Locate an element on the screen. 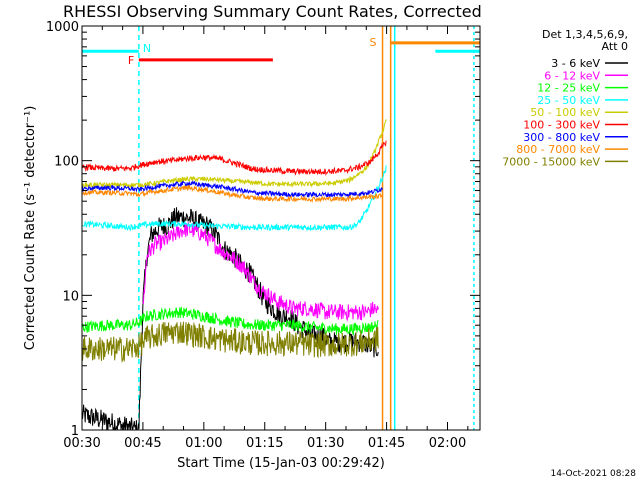 This screenshot has width=640, height=480. legend-entry-label: 6 - 12 keV is located at coordinates (572, 75).